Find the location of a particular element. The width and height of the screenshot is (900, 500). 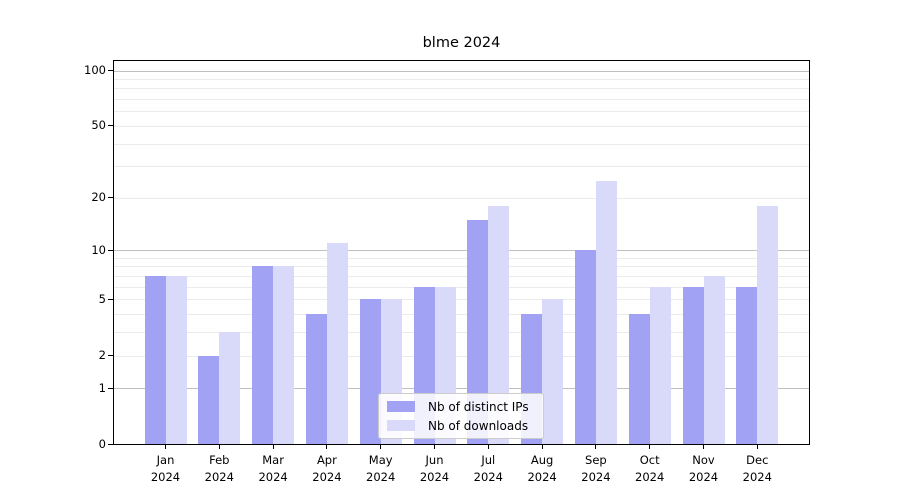

y-tick-label: 50 is located at coordinates (98, 125).